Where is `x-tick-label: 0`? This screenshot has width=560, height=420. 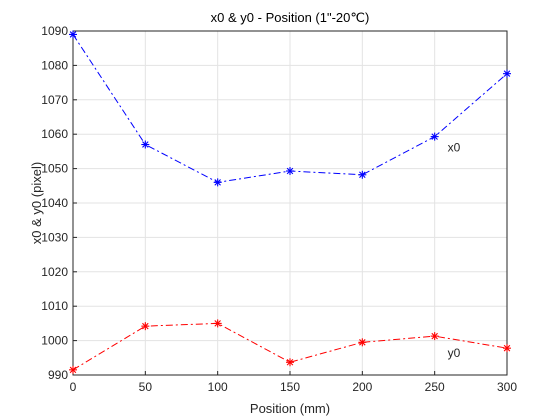 x-tick-label: 0 is located at coordinates (73, 387).